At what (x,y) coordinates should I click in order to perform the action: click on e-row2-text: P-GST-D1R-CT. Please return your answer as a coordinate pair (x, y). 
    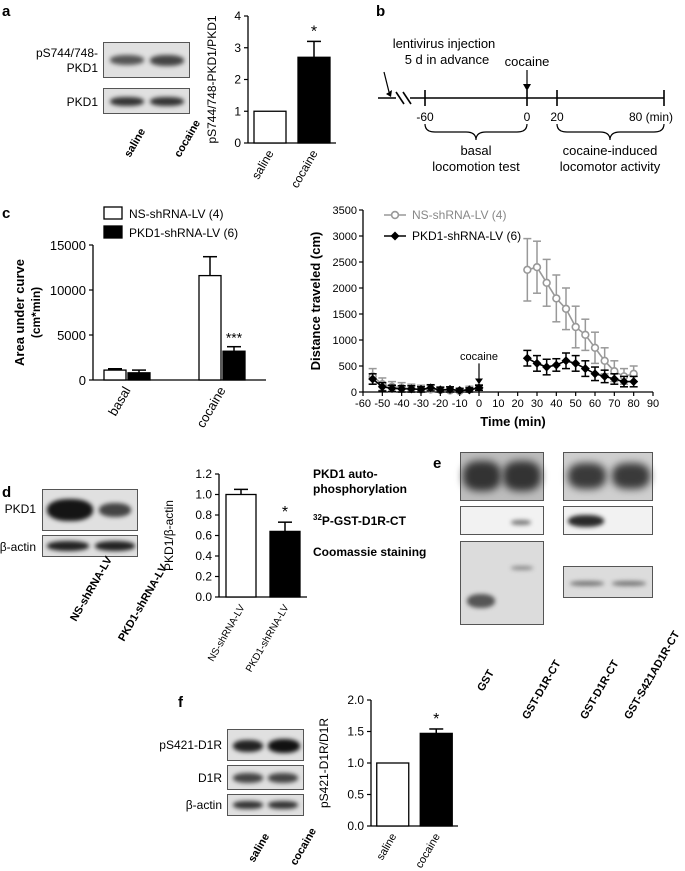
    Looking at the image, I should click on (364, 521).